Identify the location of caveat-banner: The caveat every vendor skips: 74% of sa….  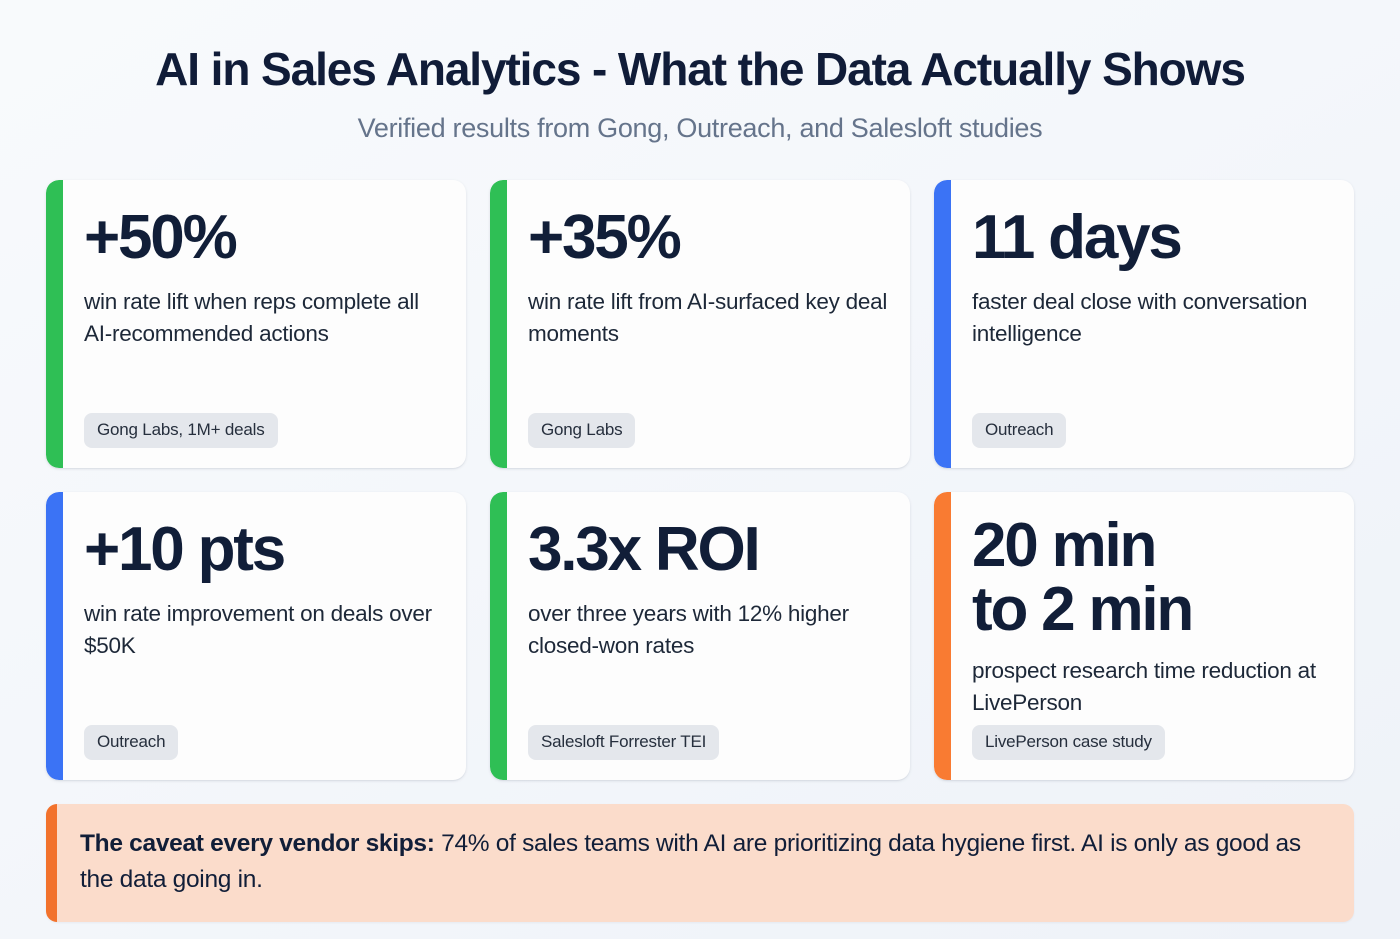
(700, 862).